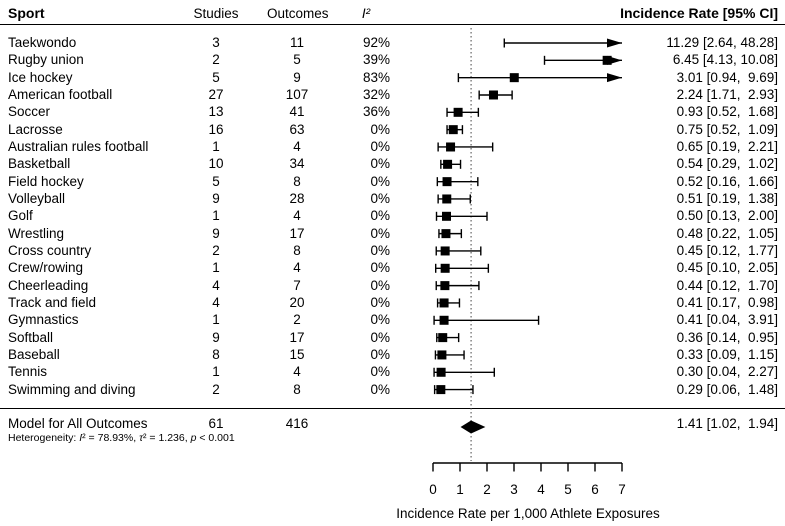  Describe the element at coordinates (727, 250) in the screenshot. I see `row-ci-text: 0.45 [0.12, 1.77]` at that location.